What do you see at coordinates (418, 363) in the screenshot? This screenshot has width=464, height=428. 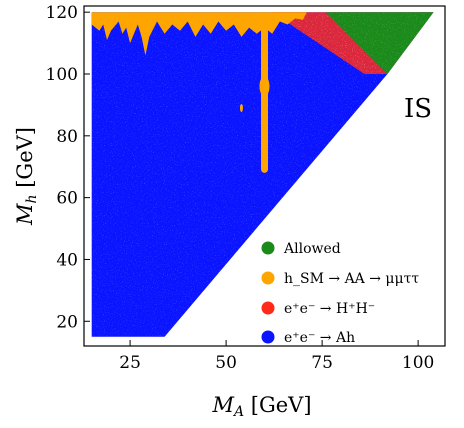 I see `x-tick-label: 100` at bounding box center [418, 363].